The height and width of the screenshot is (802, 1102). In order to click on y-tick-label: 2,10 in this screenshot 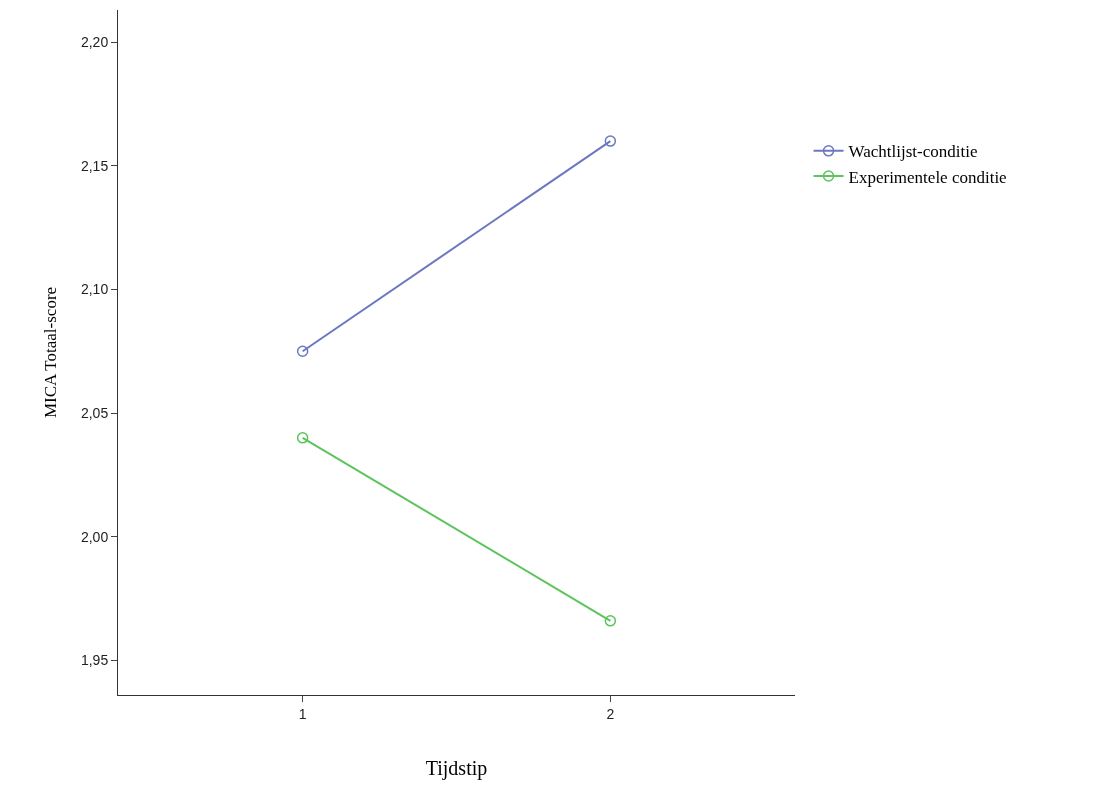, I will do `click(94, 289)`.